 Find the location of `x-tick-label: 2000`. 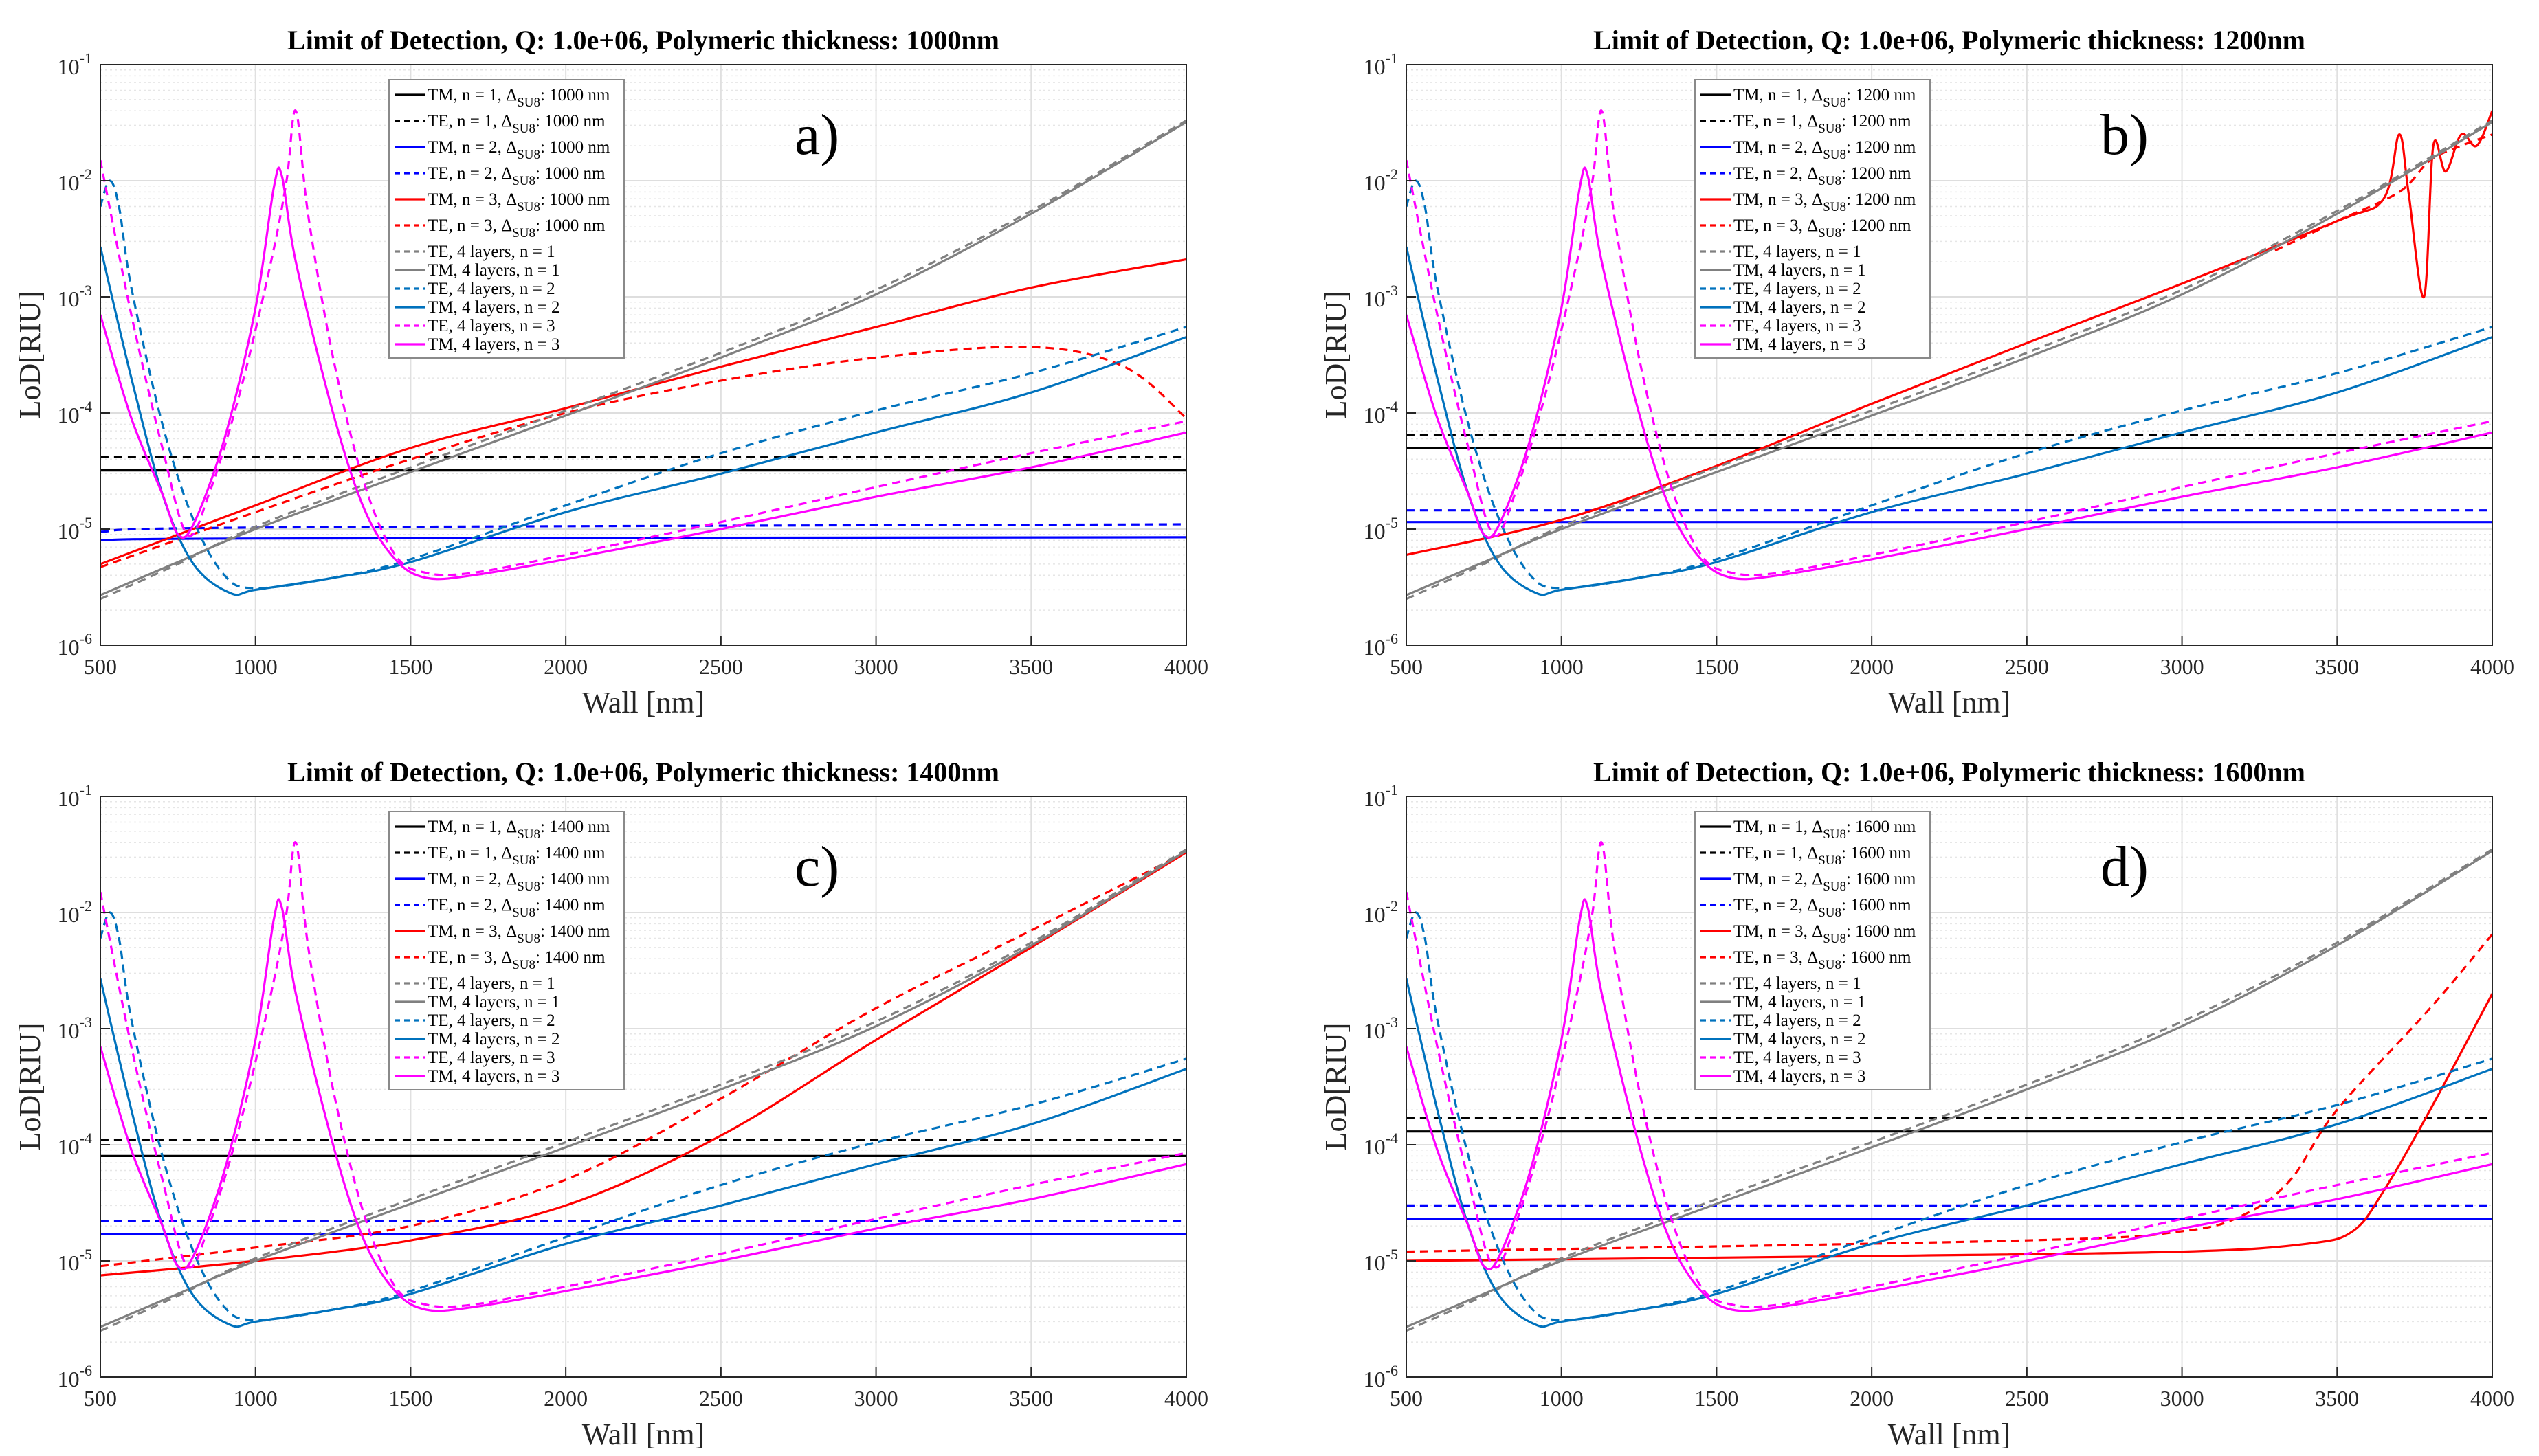

x-tick-label: 2000 is located at coordinates (1872, 1398).